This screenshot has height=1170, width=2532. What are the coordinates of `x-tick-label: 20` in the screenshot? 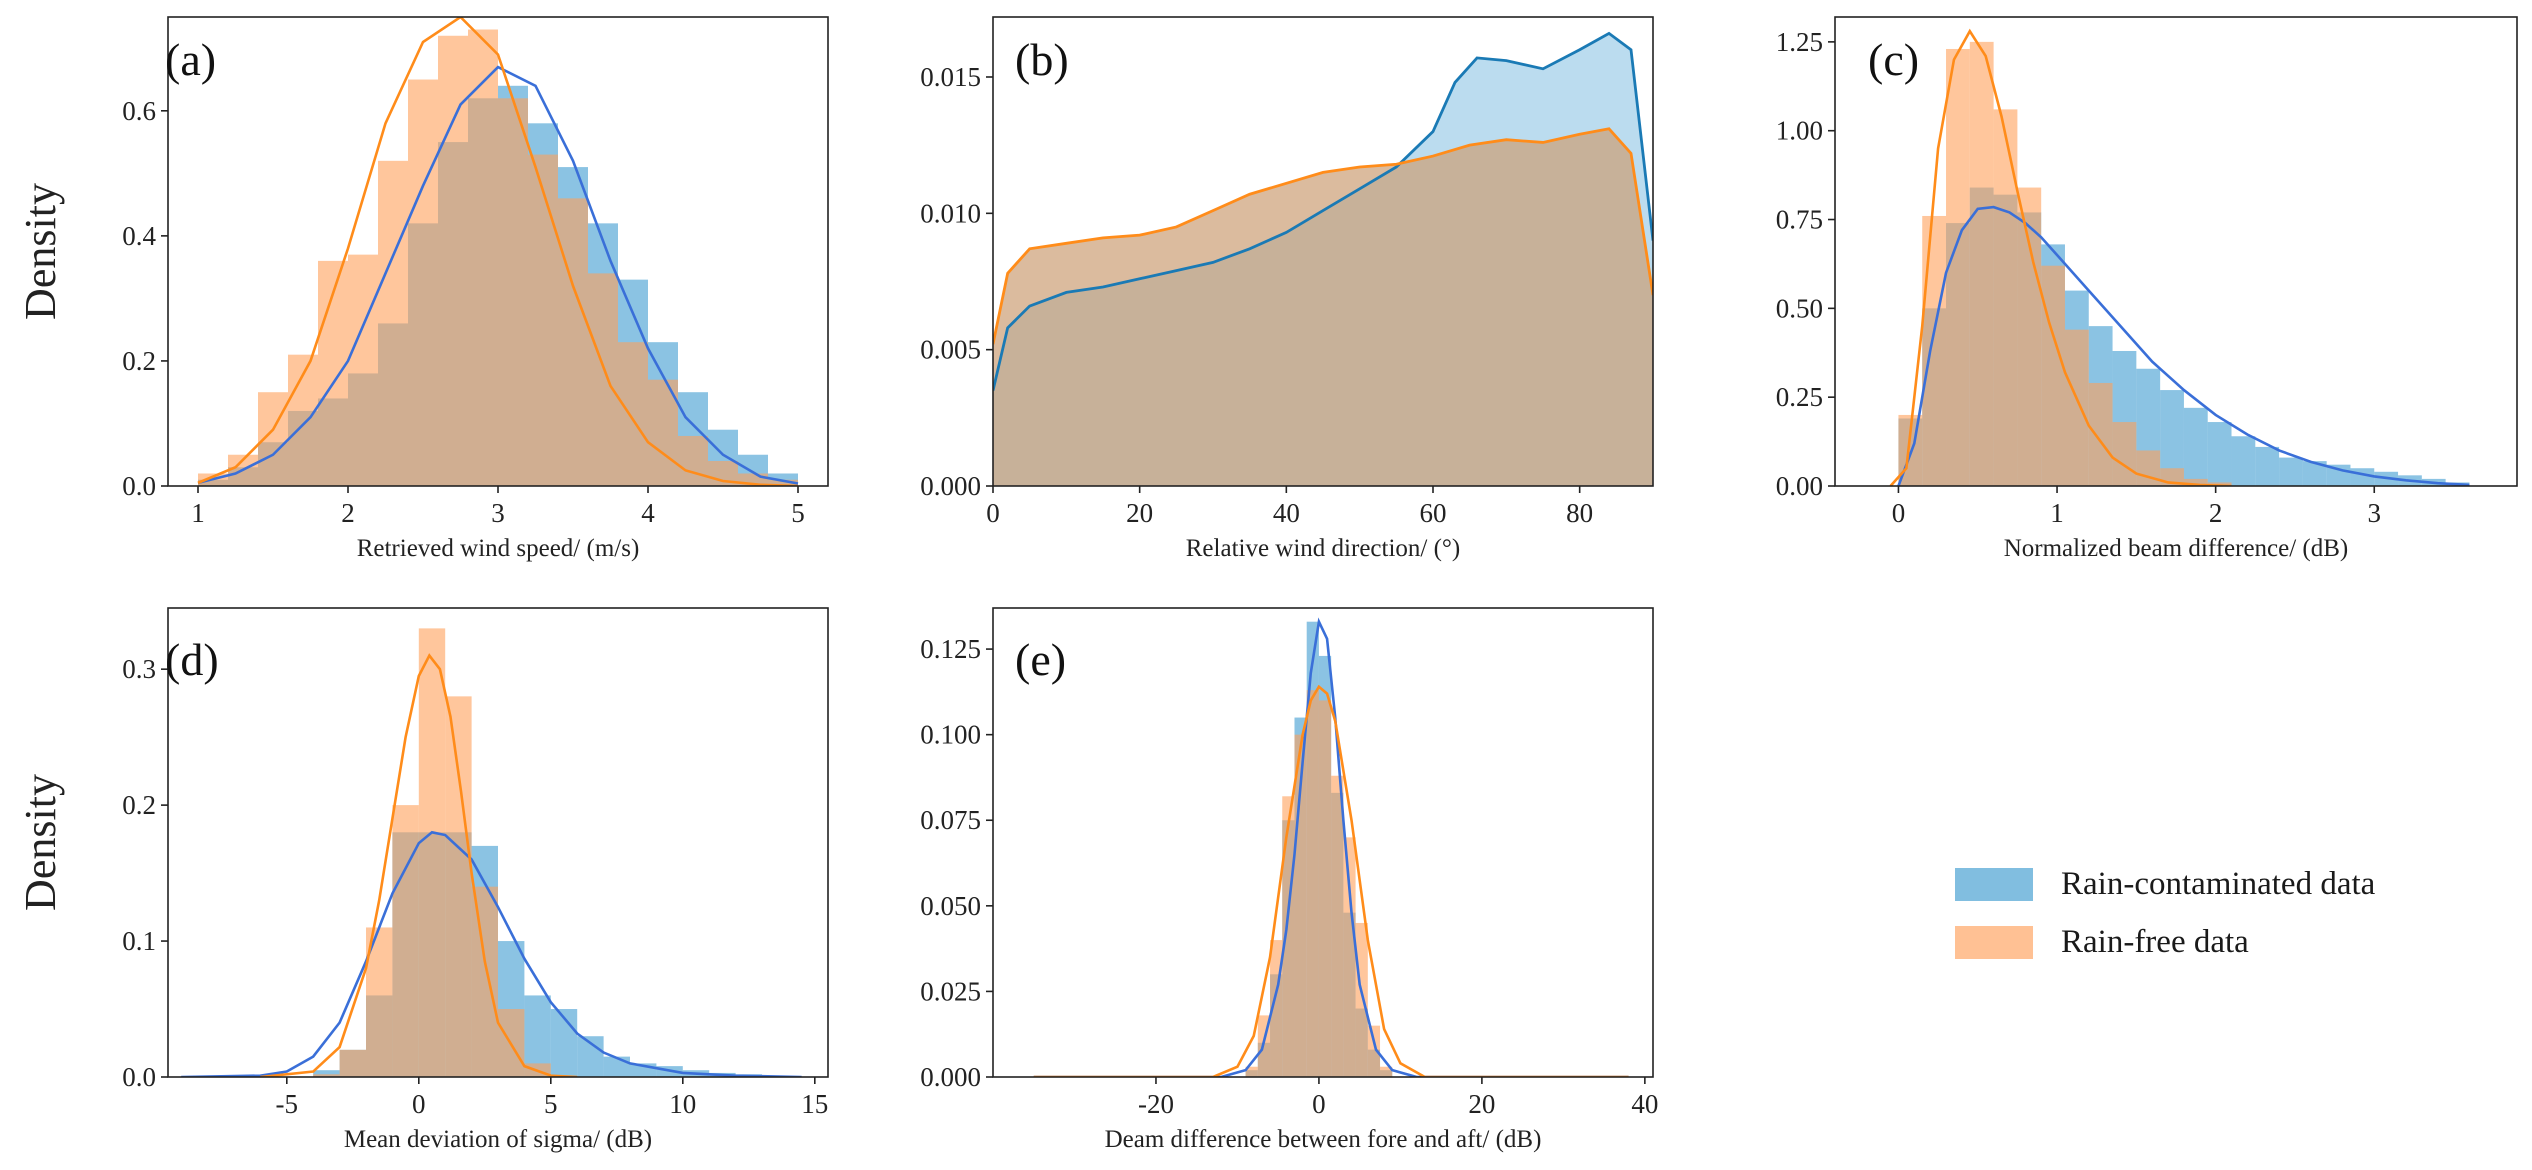 It's located at (1139, 513).